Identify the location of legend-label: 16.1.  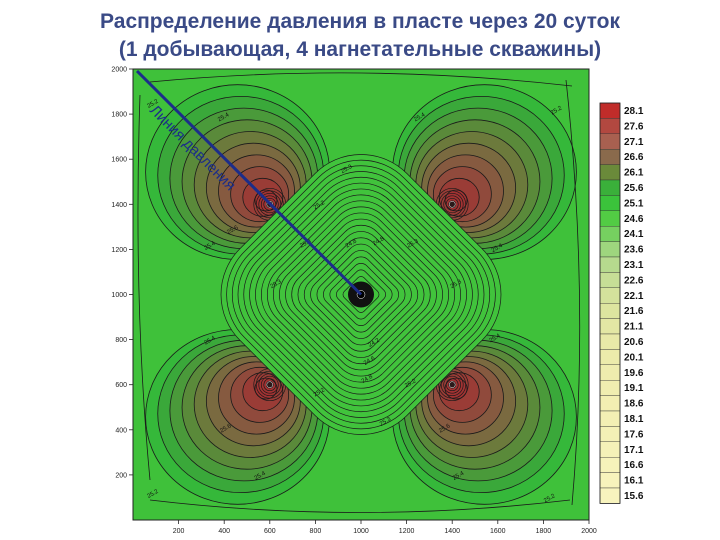
(634, 481).